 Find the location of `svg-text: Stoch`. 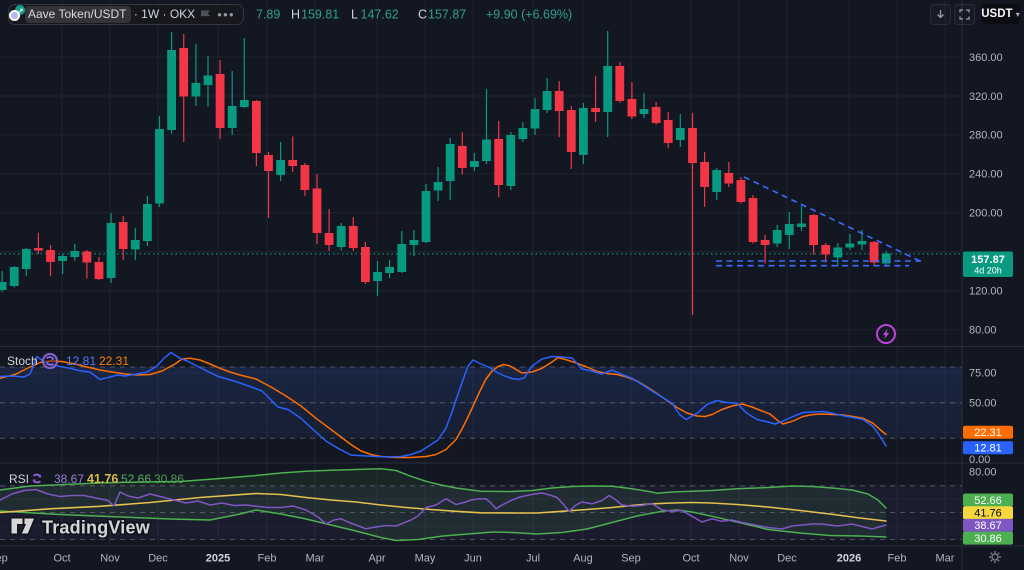

svg-text: Stoch is located at coordinates (22, 361).